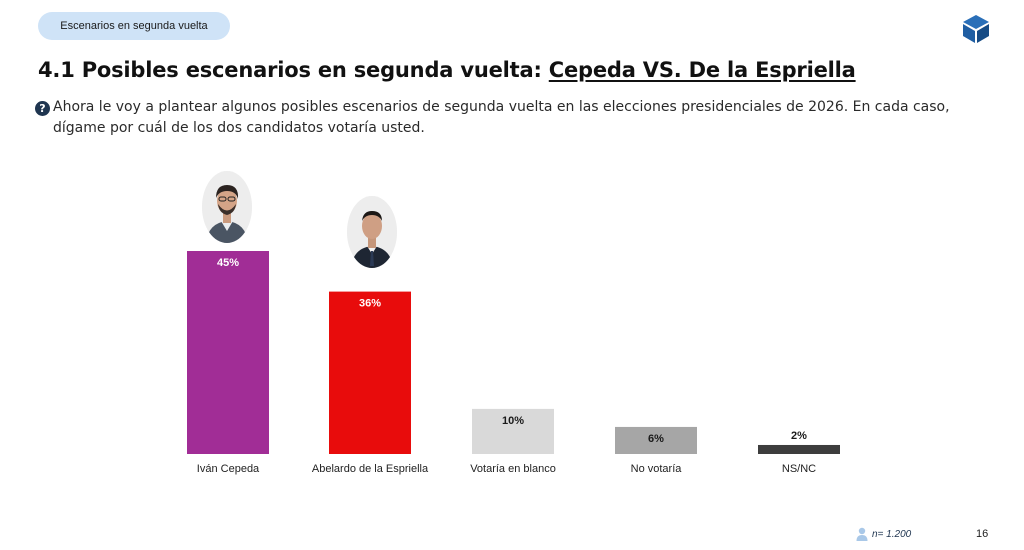  I want to click on candidate-photo-de-la-espriella, so click(372, 232).